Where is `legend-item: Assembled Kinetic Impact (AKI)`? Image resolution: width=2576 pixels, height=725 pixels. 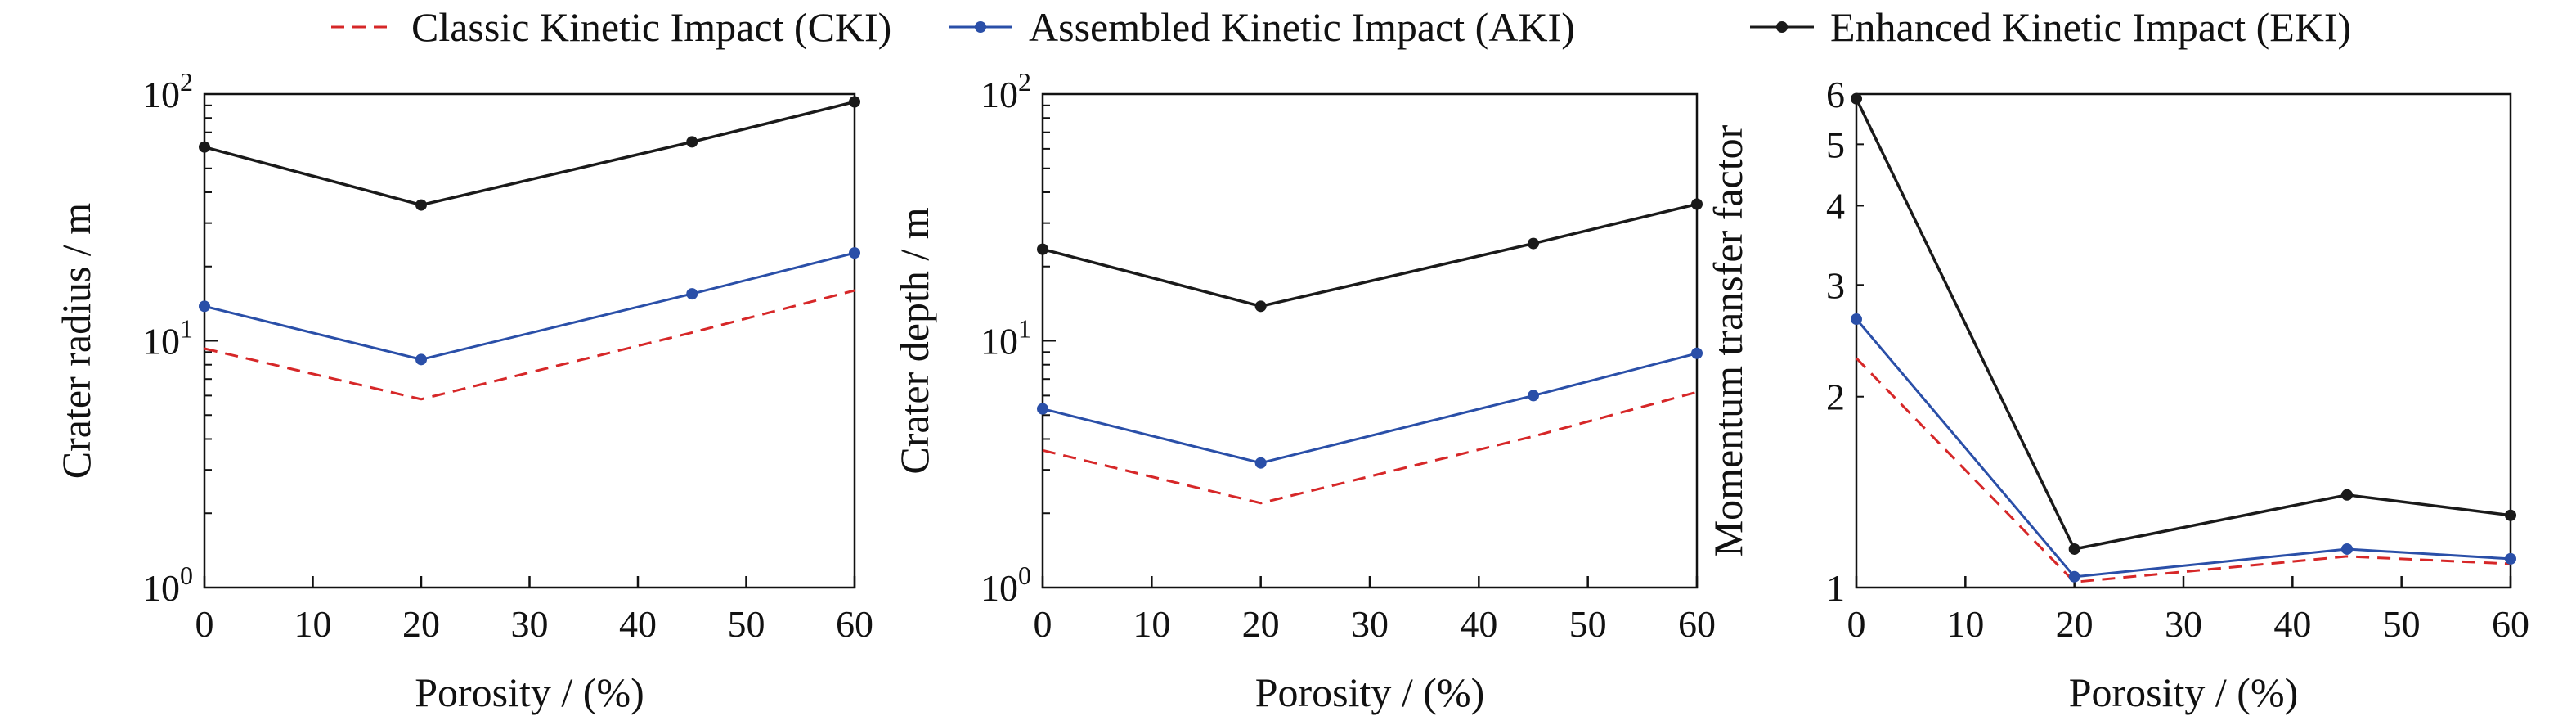 legend-item: Assembled Kinetic Impact (AKI) is located at coordinates (1262, 27).